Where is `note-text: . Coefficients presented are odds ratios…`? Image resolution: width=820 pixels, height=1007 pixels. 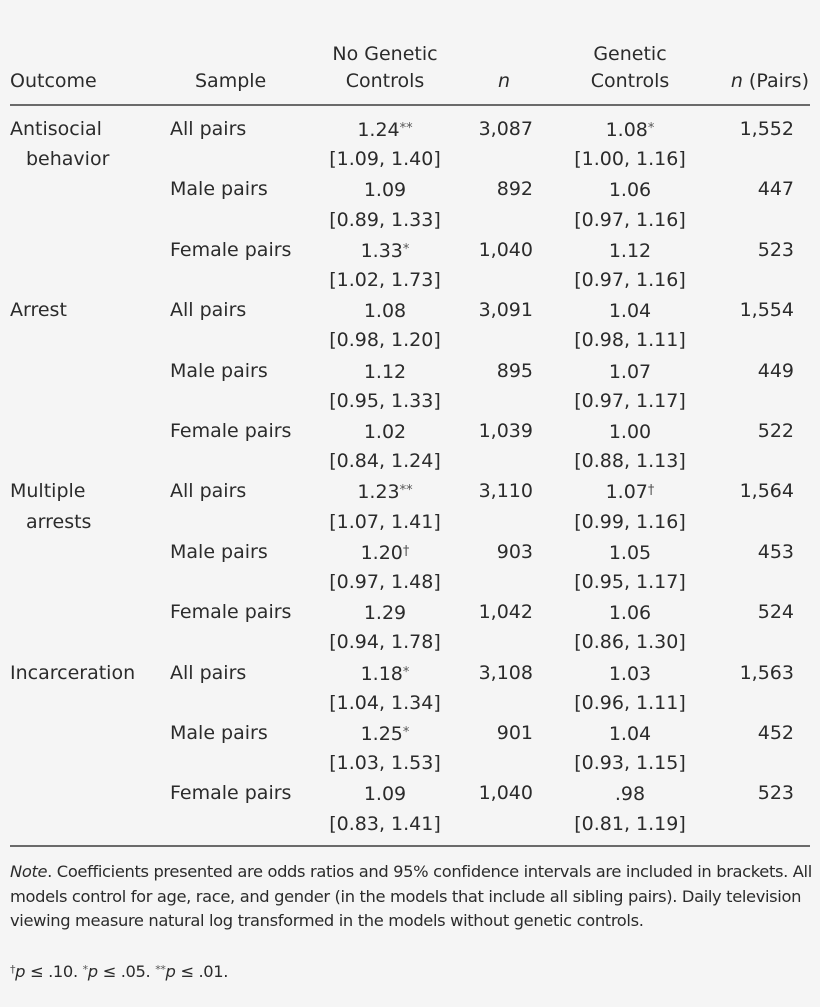
note-text: . Coefficients presented are odds ratios… is located at coordinates (411, 896).